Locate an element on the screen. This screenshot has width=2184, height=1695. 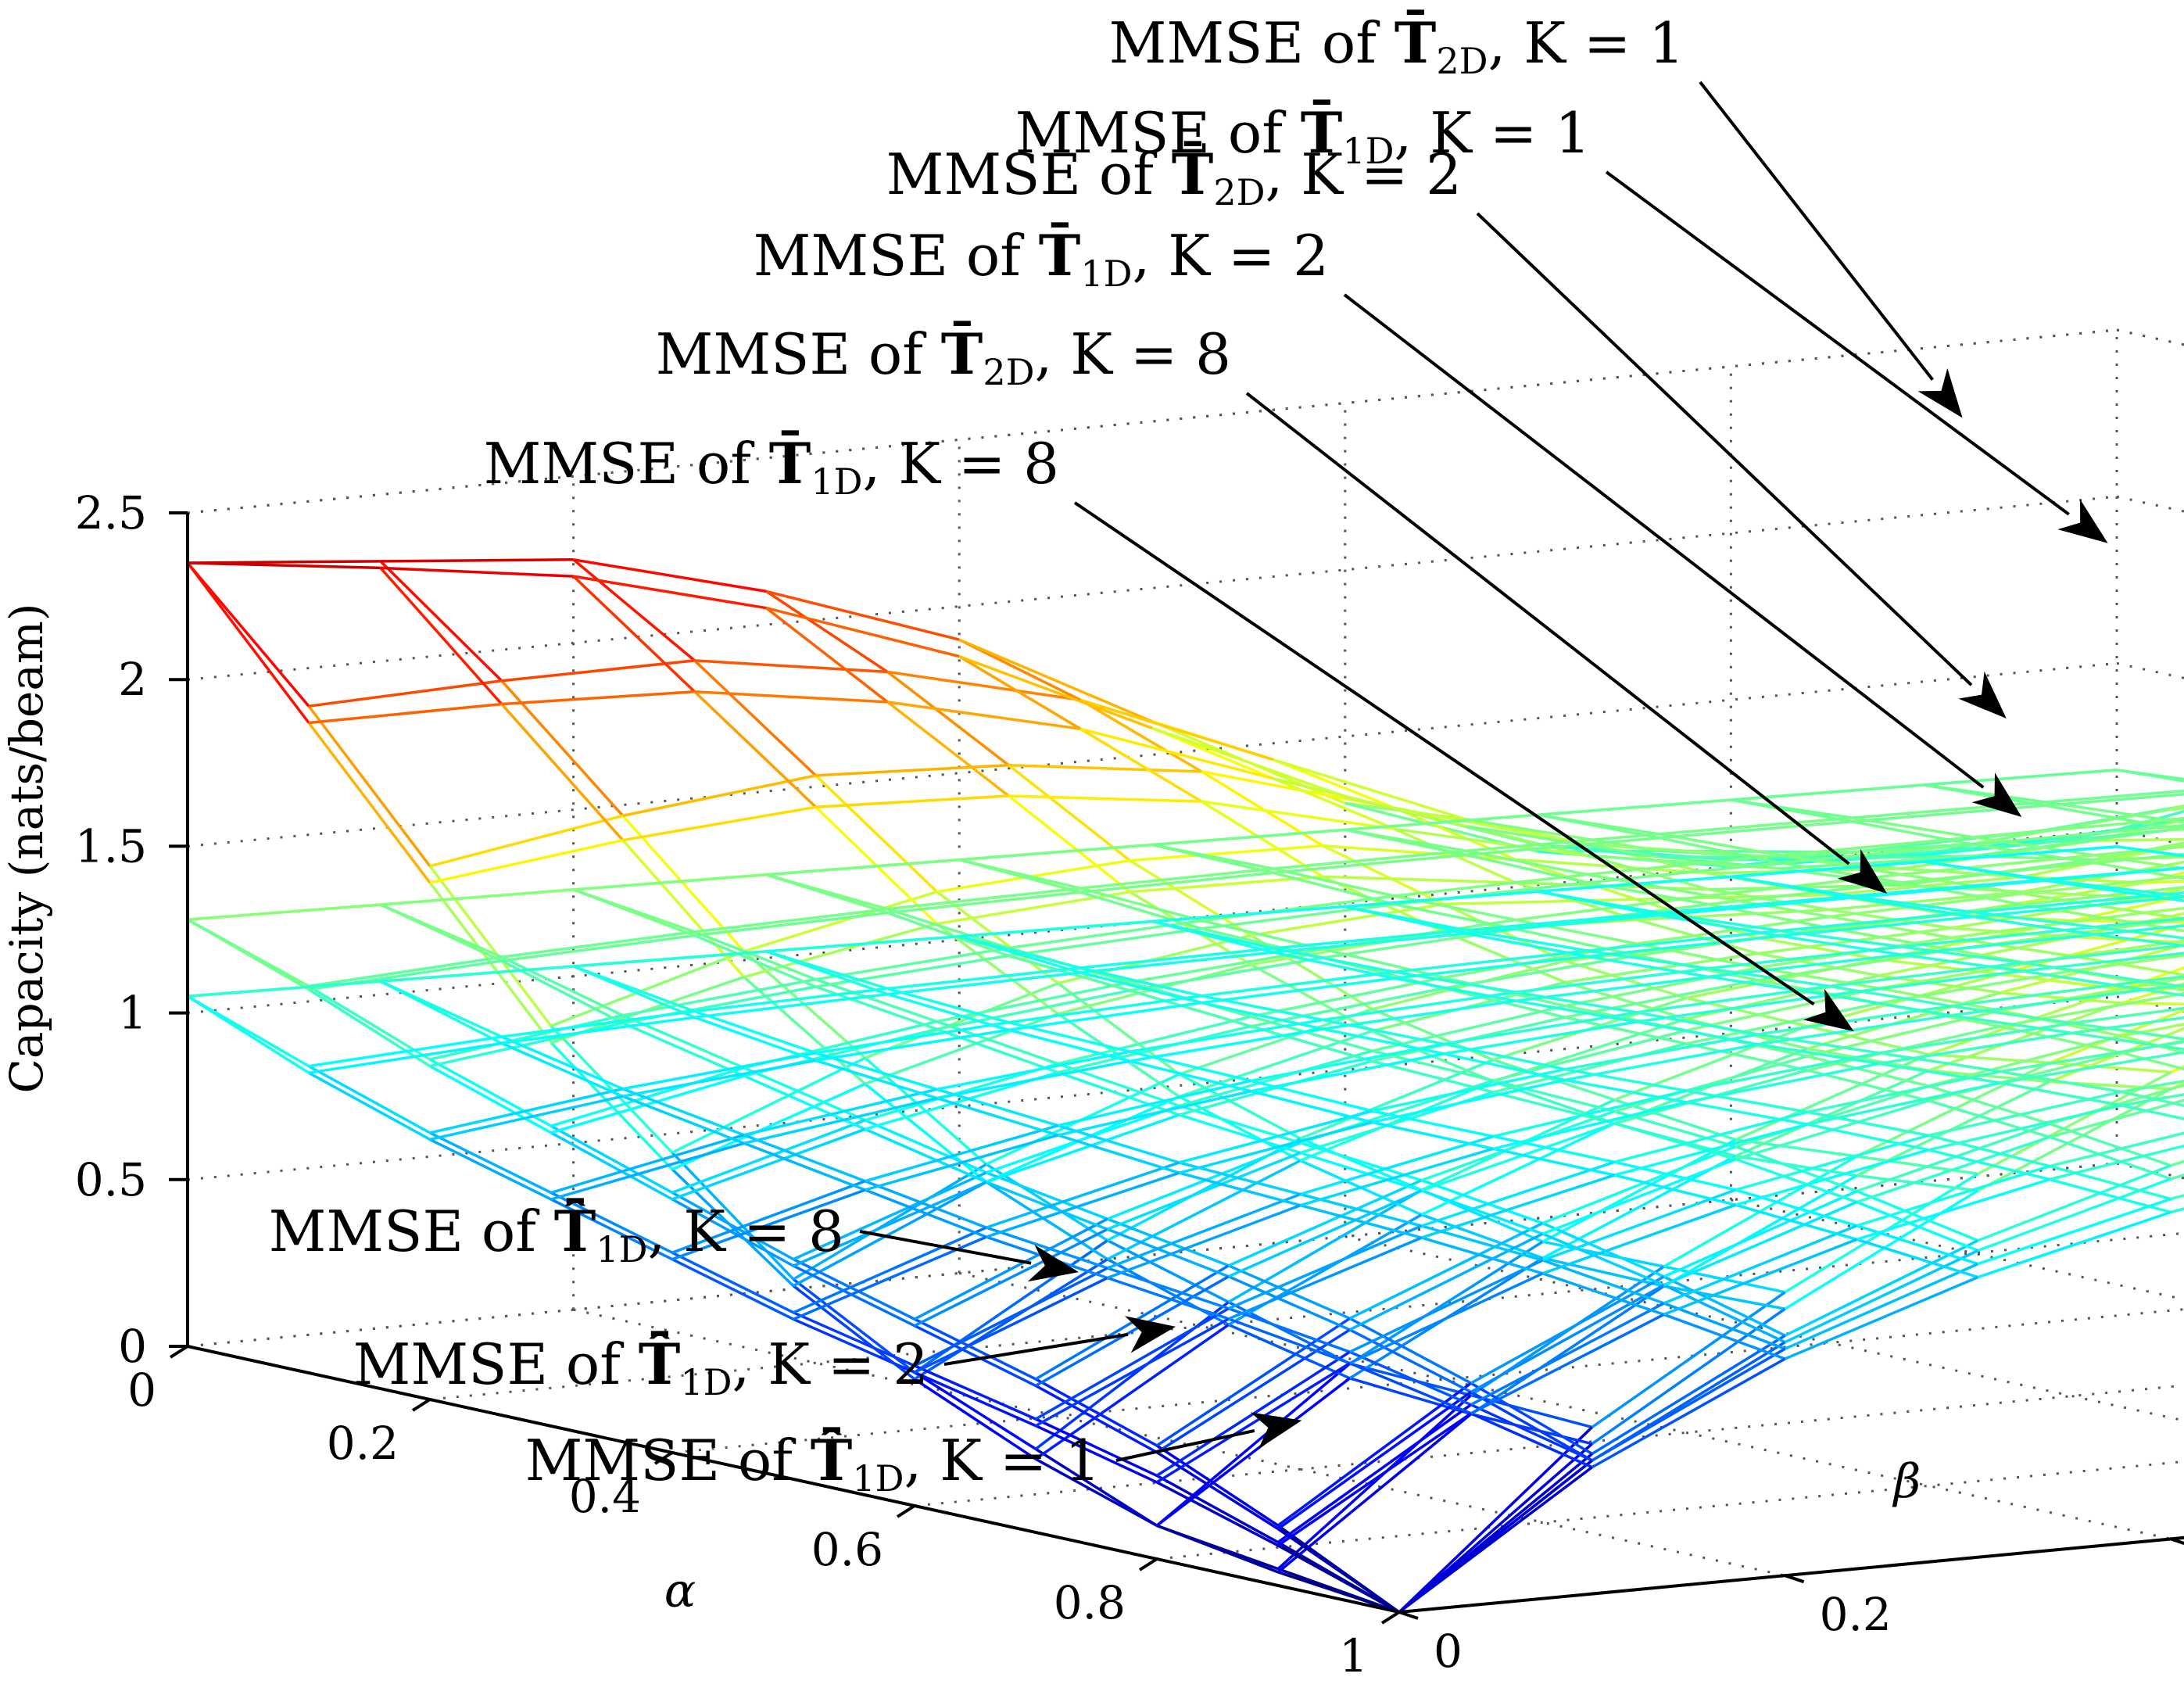
z-tick-label: 1 is located at coordinates (132, 1013).